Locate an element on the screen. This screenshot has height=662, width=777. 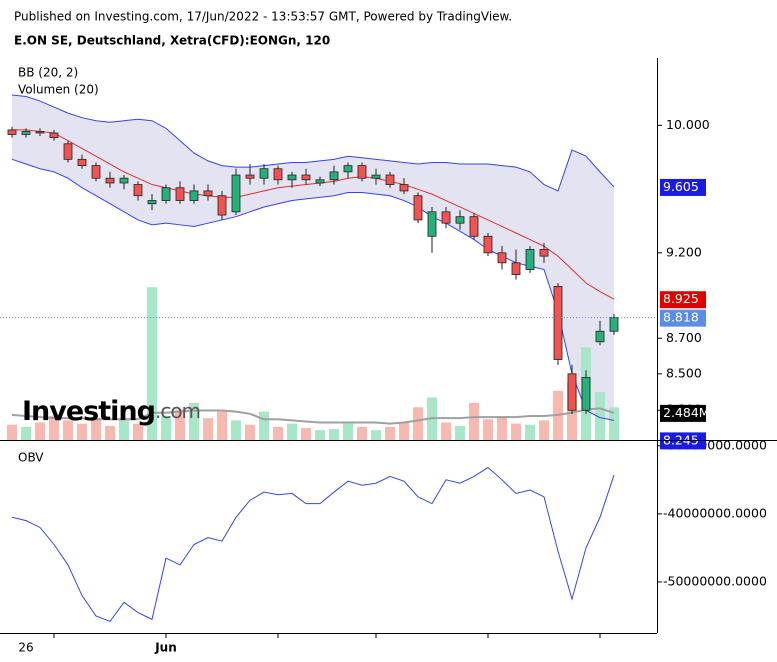
close-last: 8.818 is located at coordinates (681, 317).